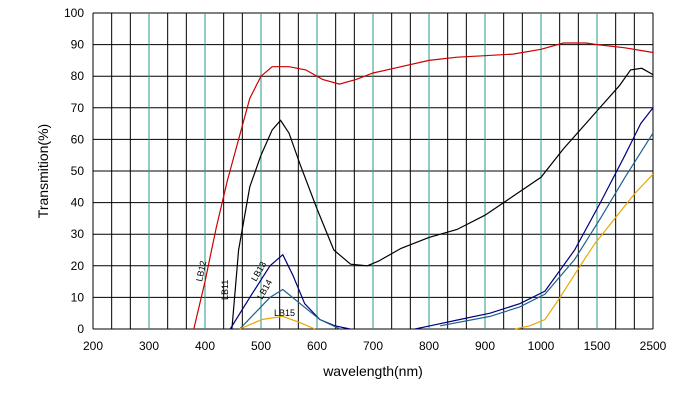 This screenshot has height=409, width=697. I want to click on y-tick-label: 10, so click(78, 297).